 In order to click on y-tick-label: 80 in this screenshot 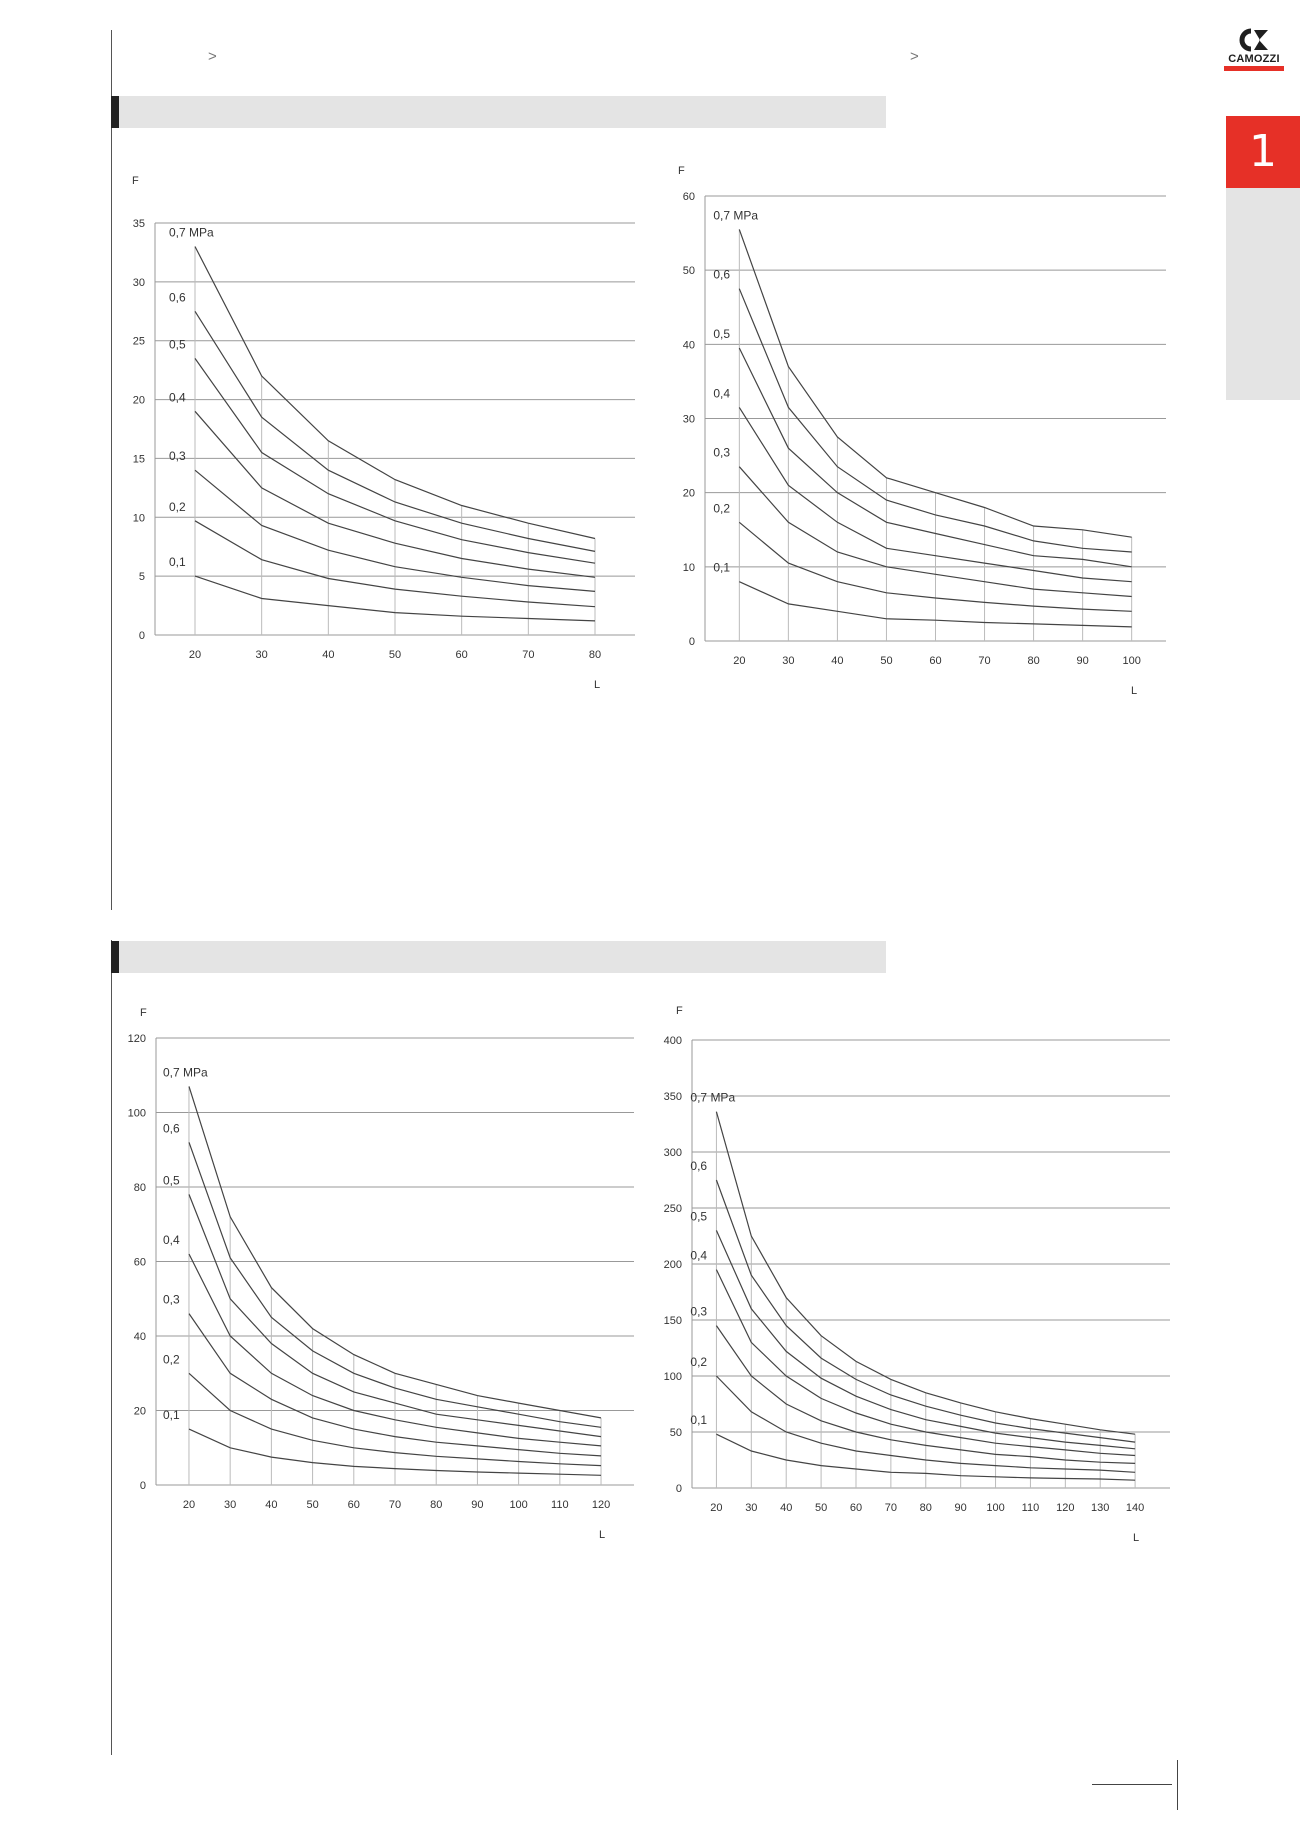, I will do `click(140, 1188)`.